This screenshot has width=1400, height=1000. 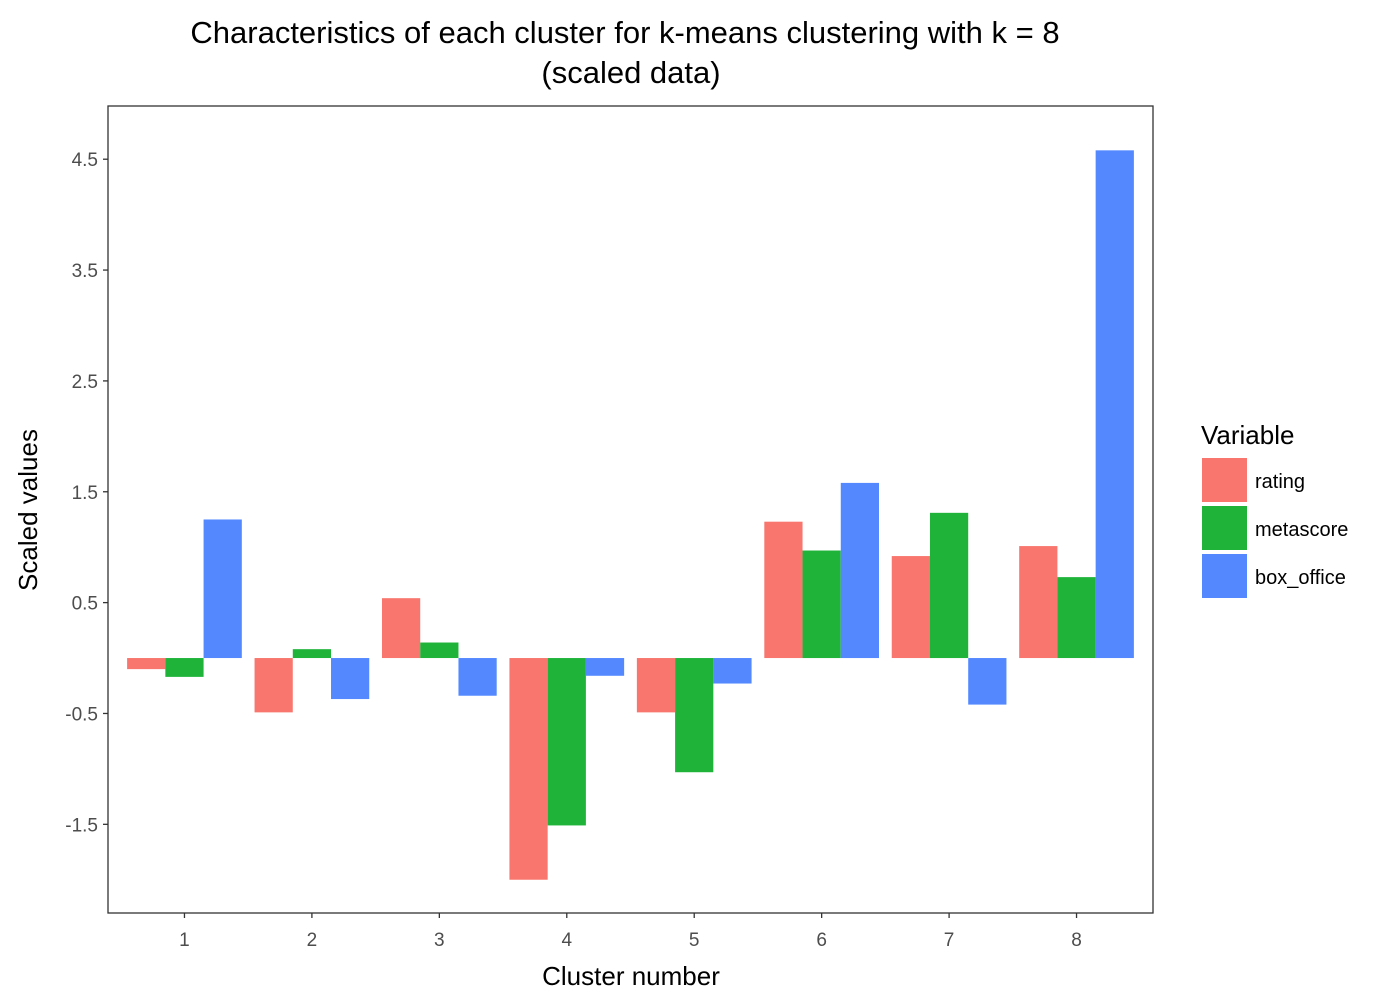 What do you see at coordinates (1224, 480) in the screenshot?
I see `legend-key-rating` at bounding box center [1224, 480].